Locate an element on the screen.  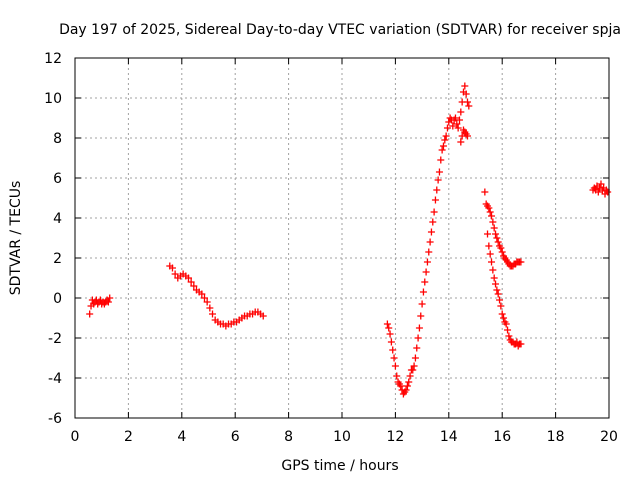
x-tick-label: 12 is located at coordinates (395, 437).